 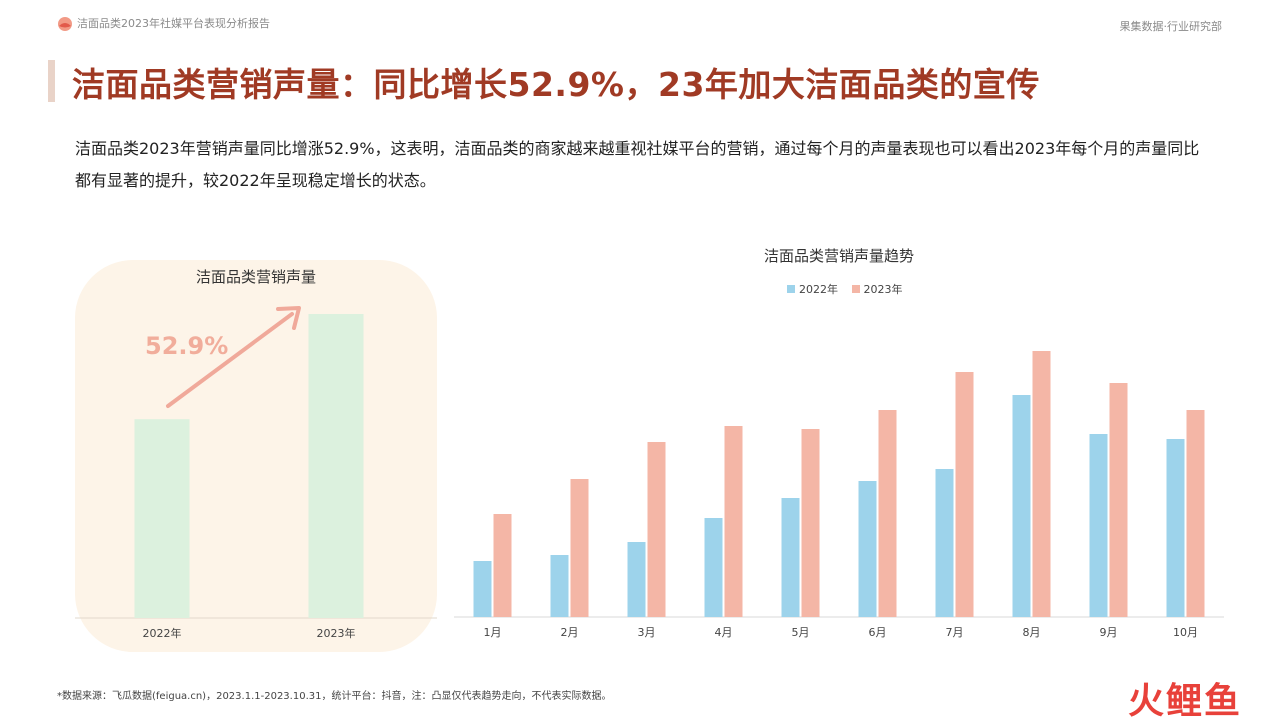 What do you see at coordinates (336, 466) in the screenshot?
I see `yearly-bar-2023年` at bounding box center [336, 466].